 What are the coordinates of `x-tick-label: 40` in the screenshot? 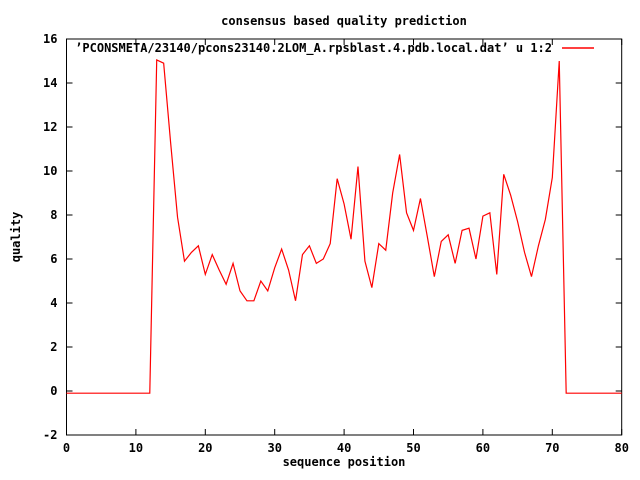 It's located at (344, 448).